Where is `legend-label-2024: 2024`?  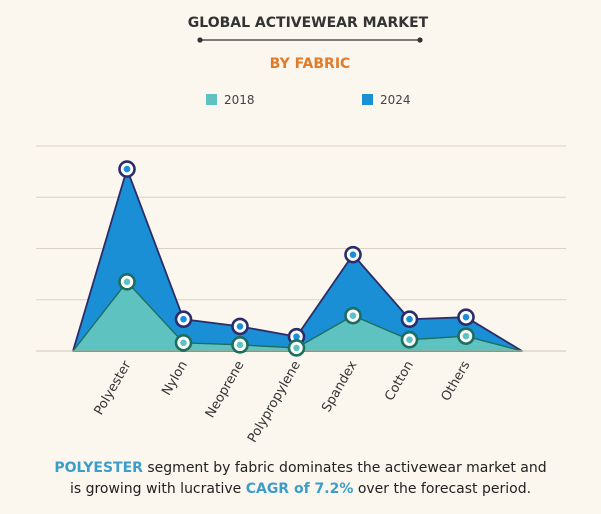
legend-label-2024: 2024 is located at coordinates (395, 100).